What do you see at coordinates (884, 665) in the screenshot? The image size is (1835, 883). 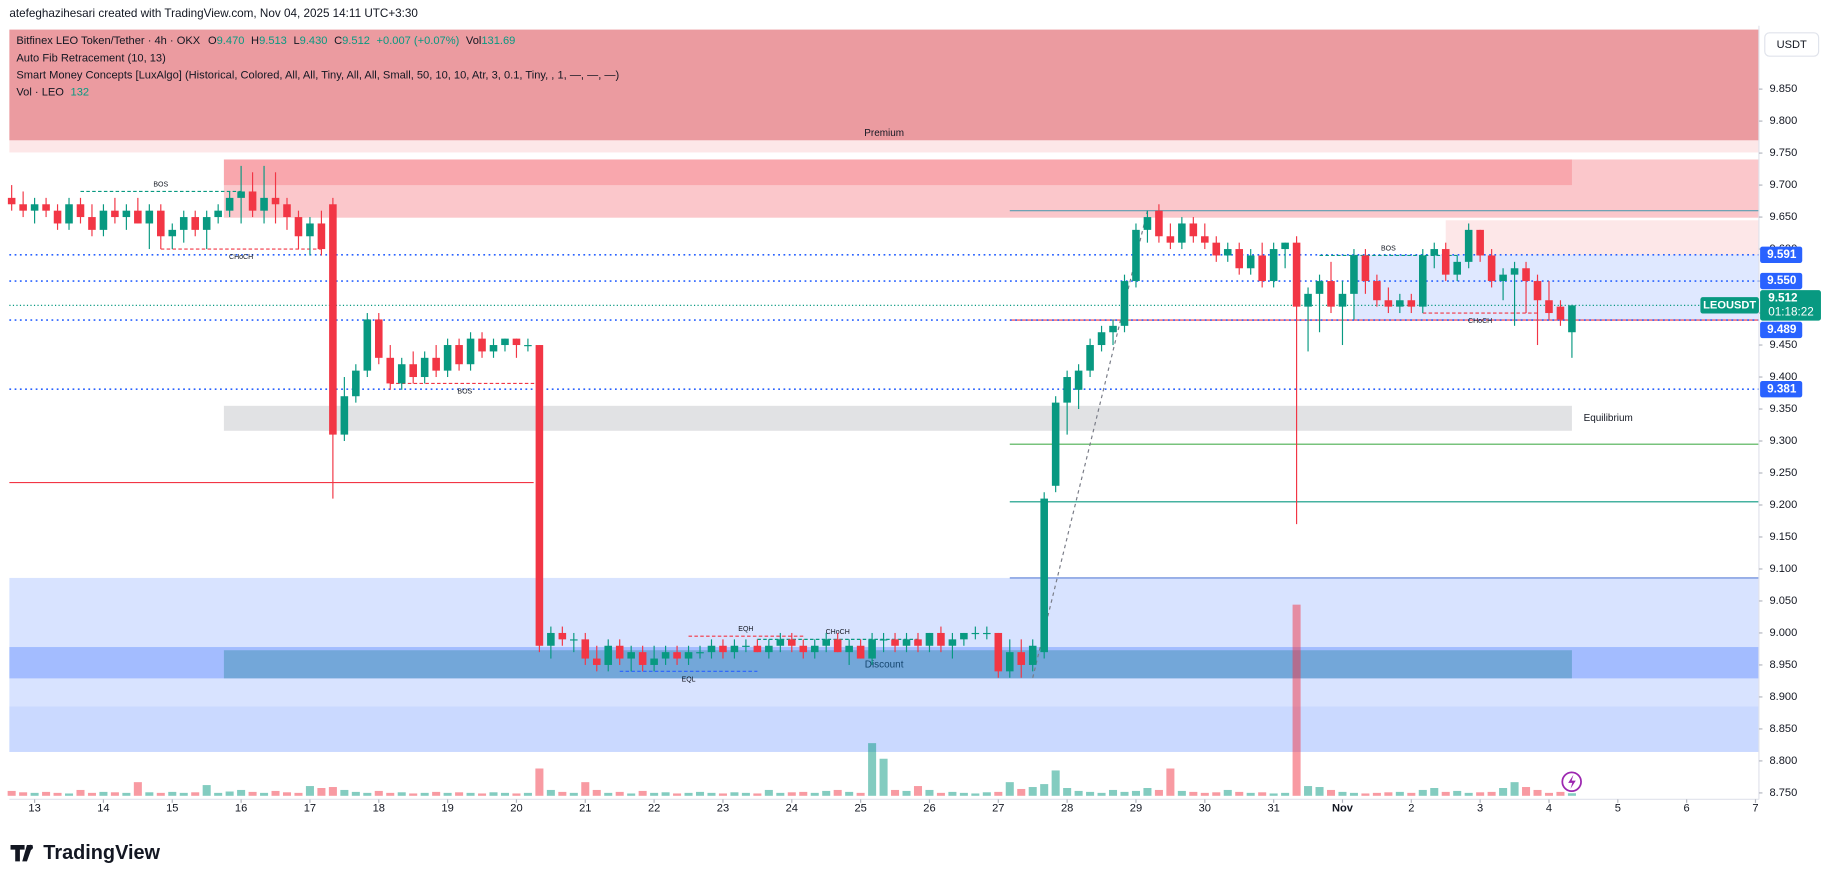 I see `zone-label: Discount` at bounding box center [884, 665].